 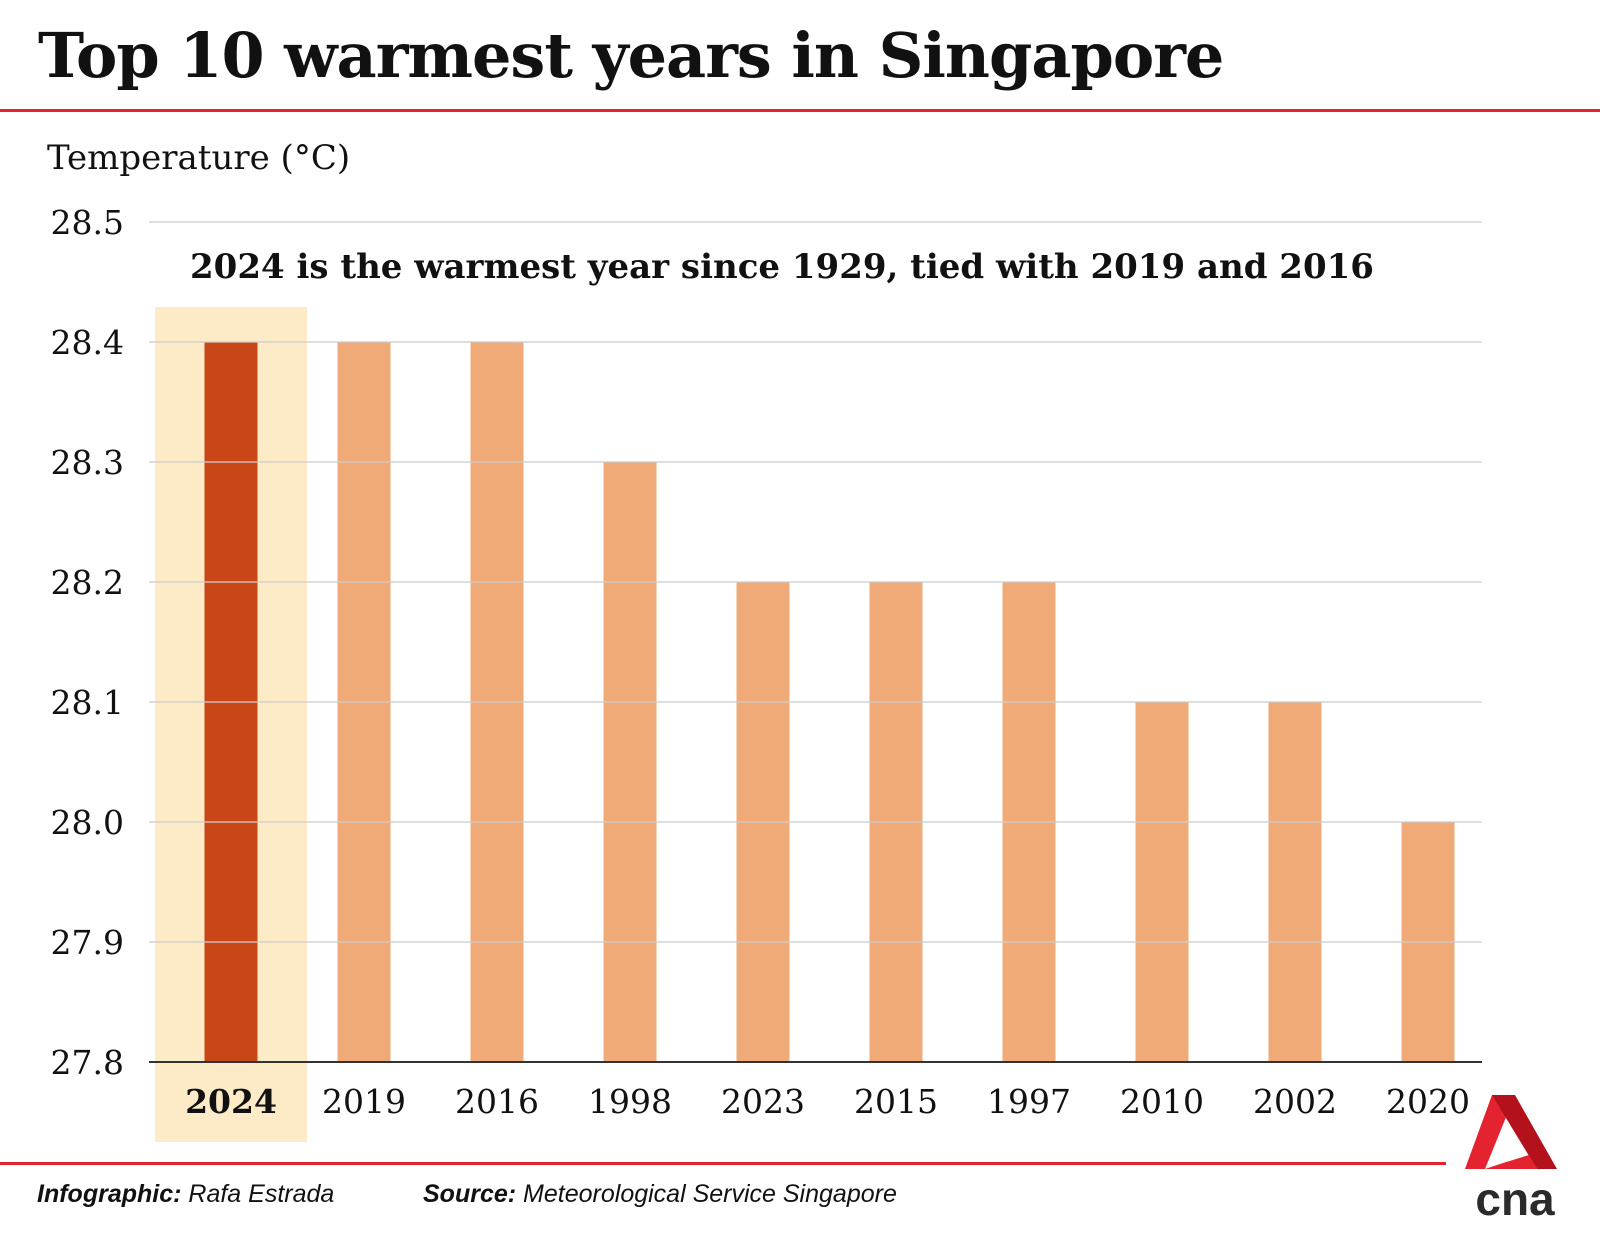 What do you see at coordinates (1295, 882) in the screenshot?
I see `bar-2002` at bounding box center [1295, 882].